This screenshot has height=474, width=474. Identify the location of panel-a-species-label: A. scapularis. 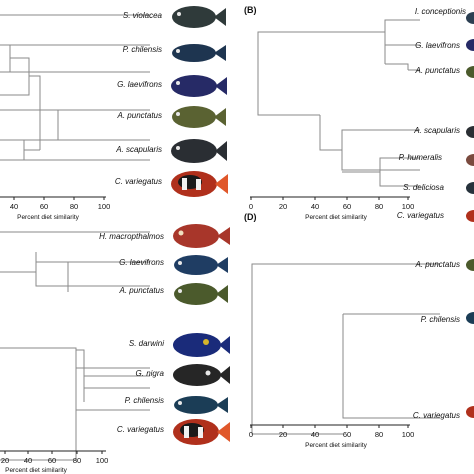
(138, 149).